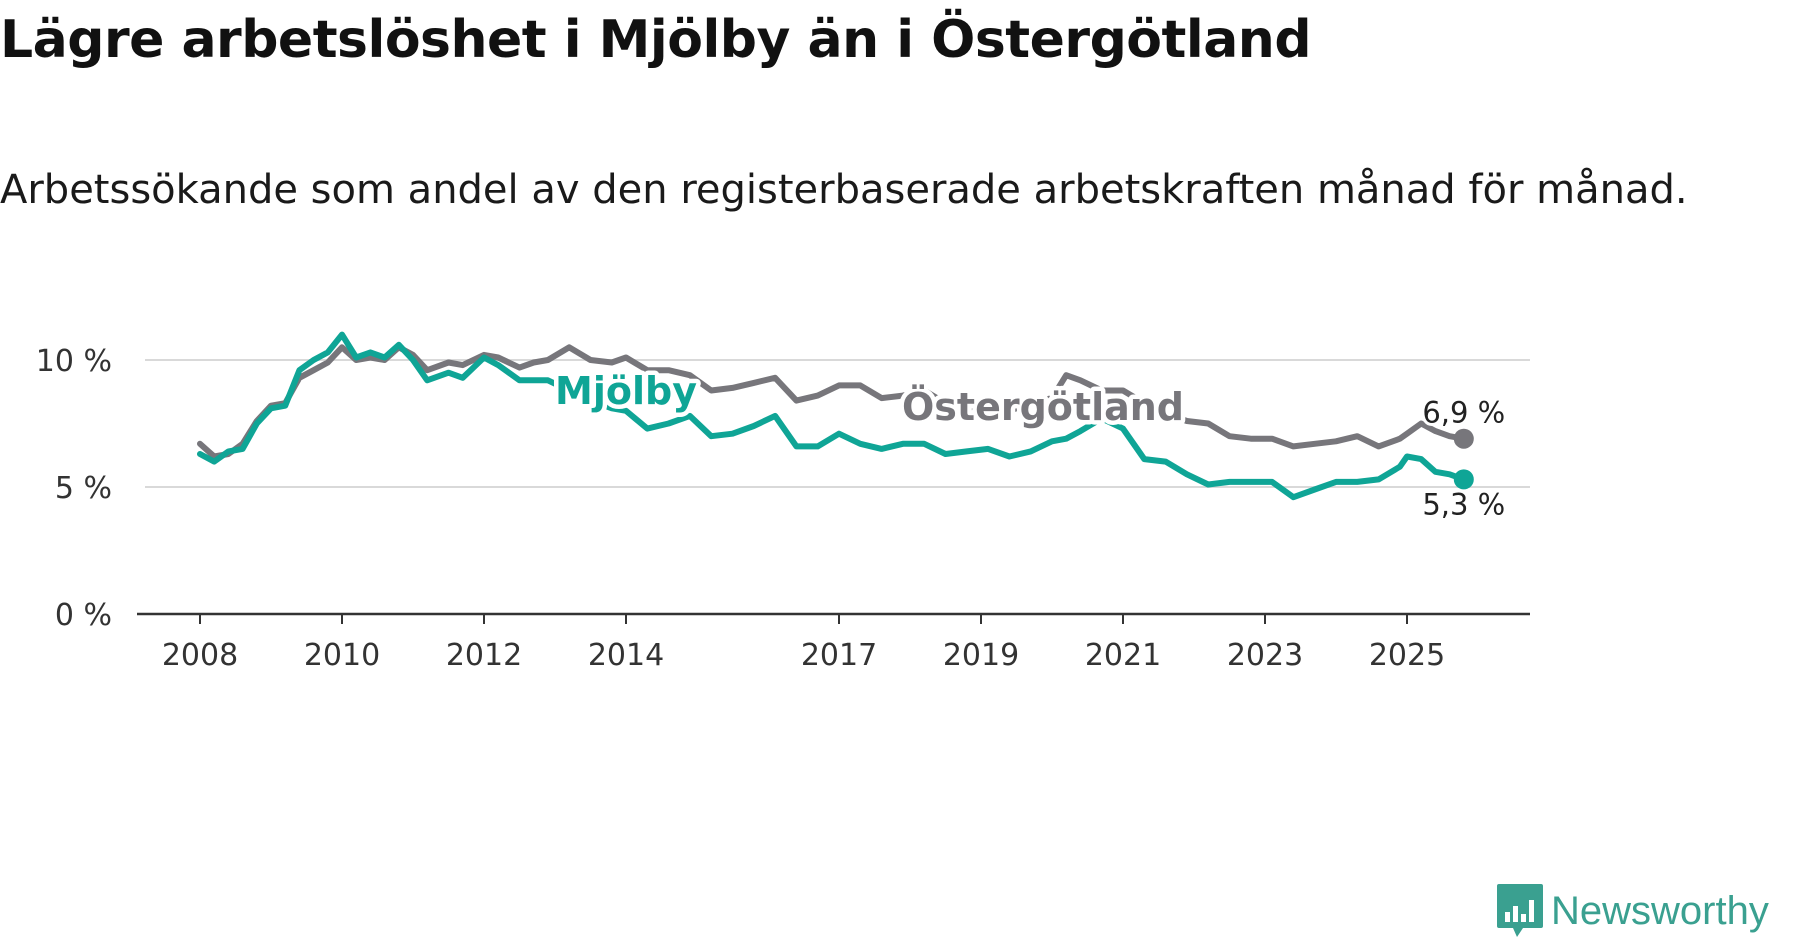  What do you see at coordinates (839, 655) in the screenshot?
I see `x-tick-label: 2017` at bounding box center [839, 655].